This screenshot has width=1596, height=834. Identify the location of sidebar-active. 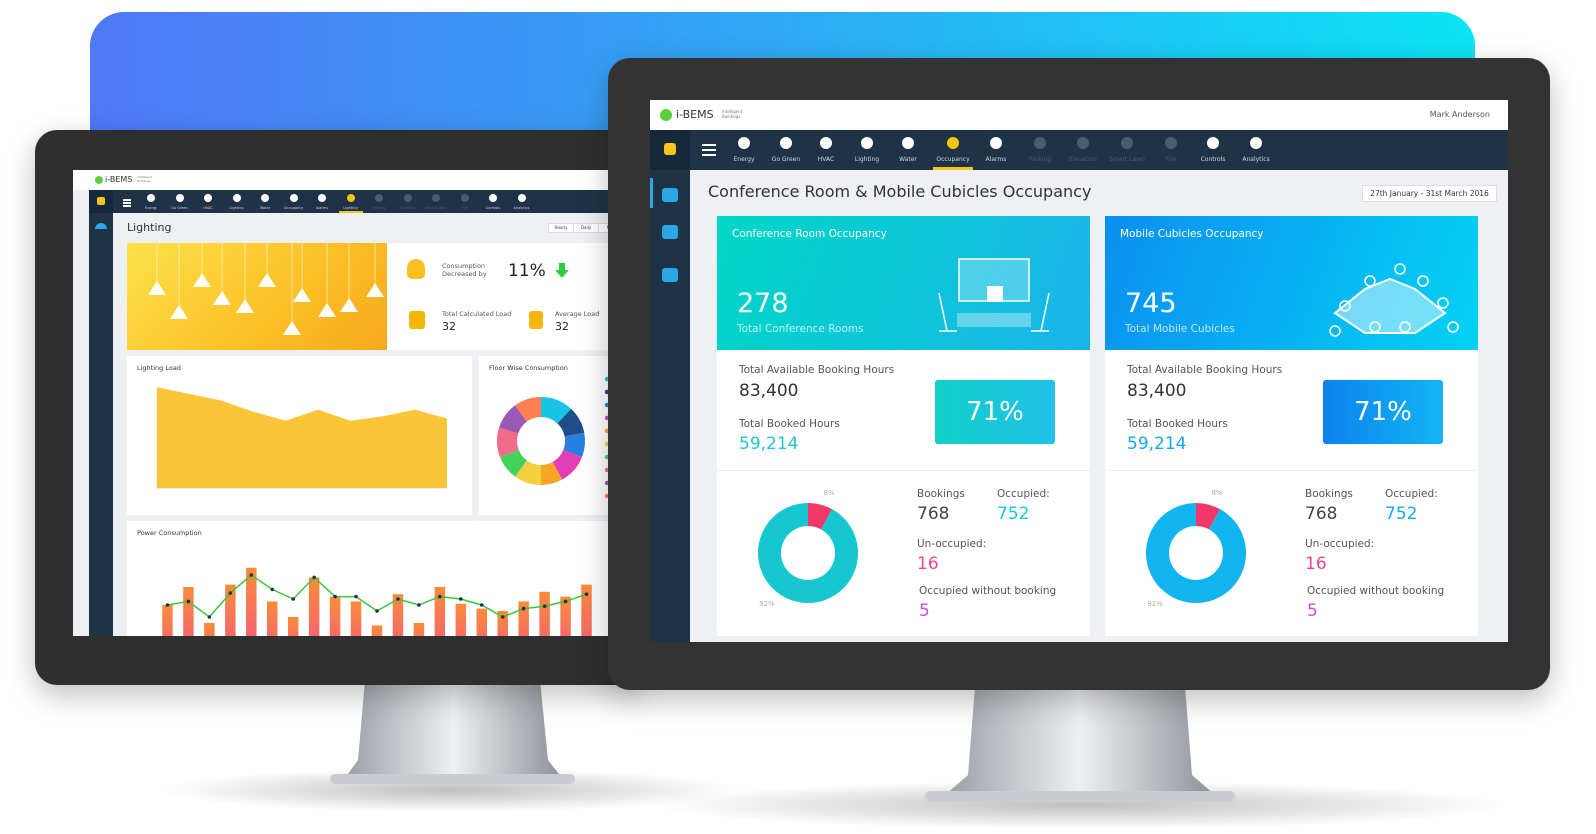
(651, 193).